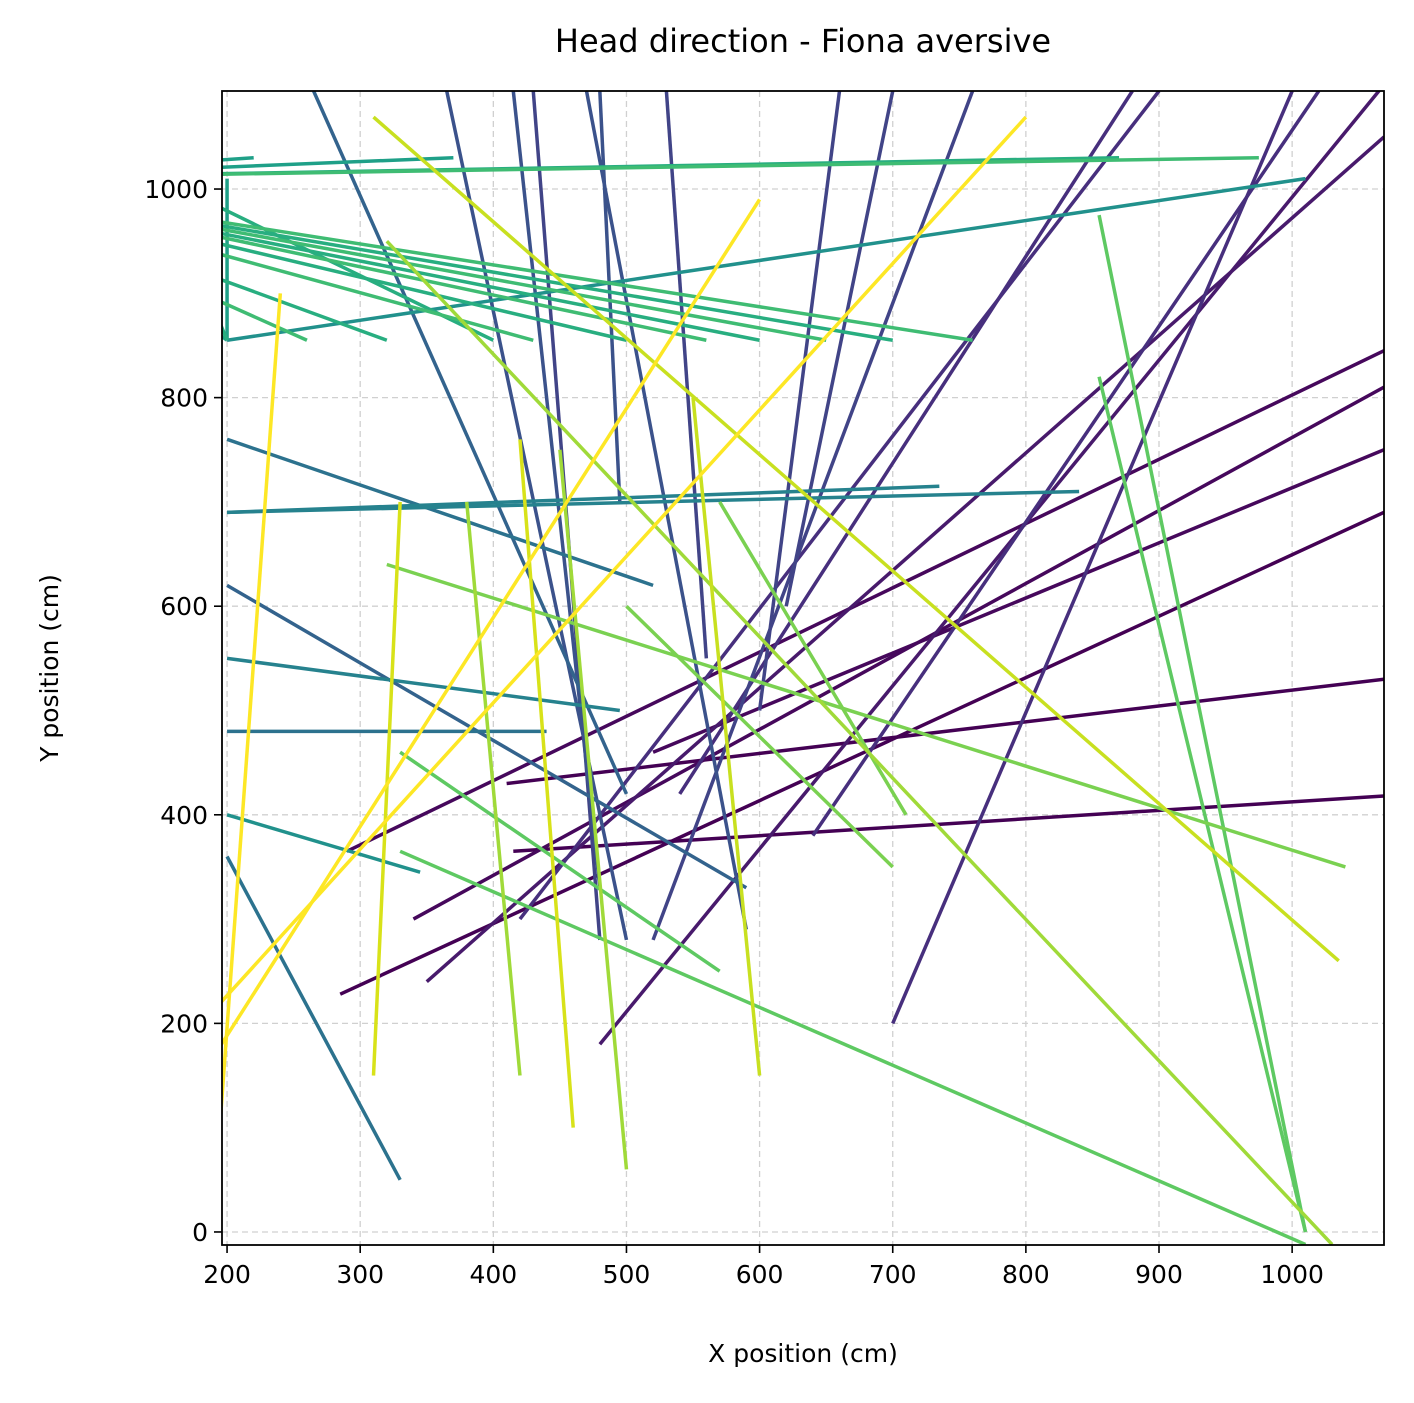 This screenshot has height=1403, width=1414. Describe the element at coordinates (1026, 1274) in the screenshot. I see `x-tick-label: 800` at that location.